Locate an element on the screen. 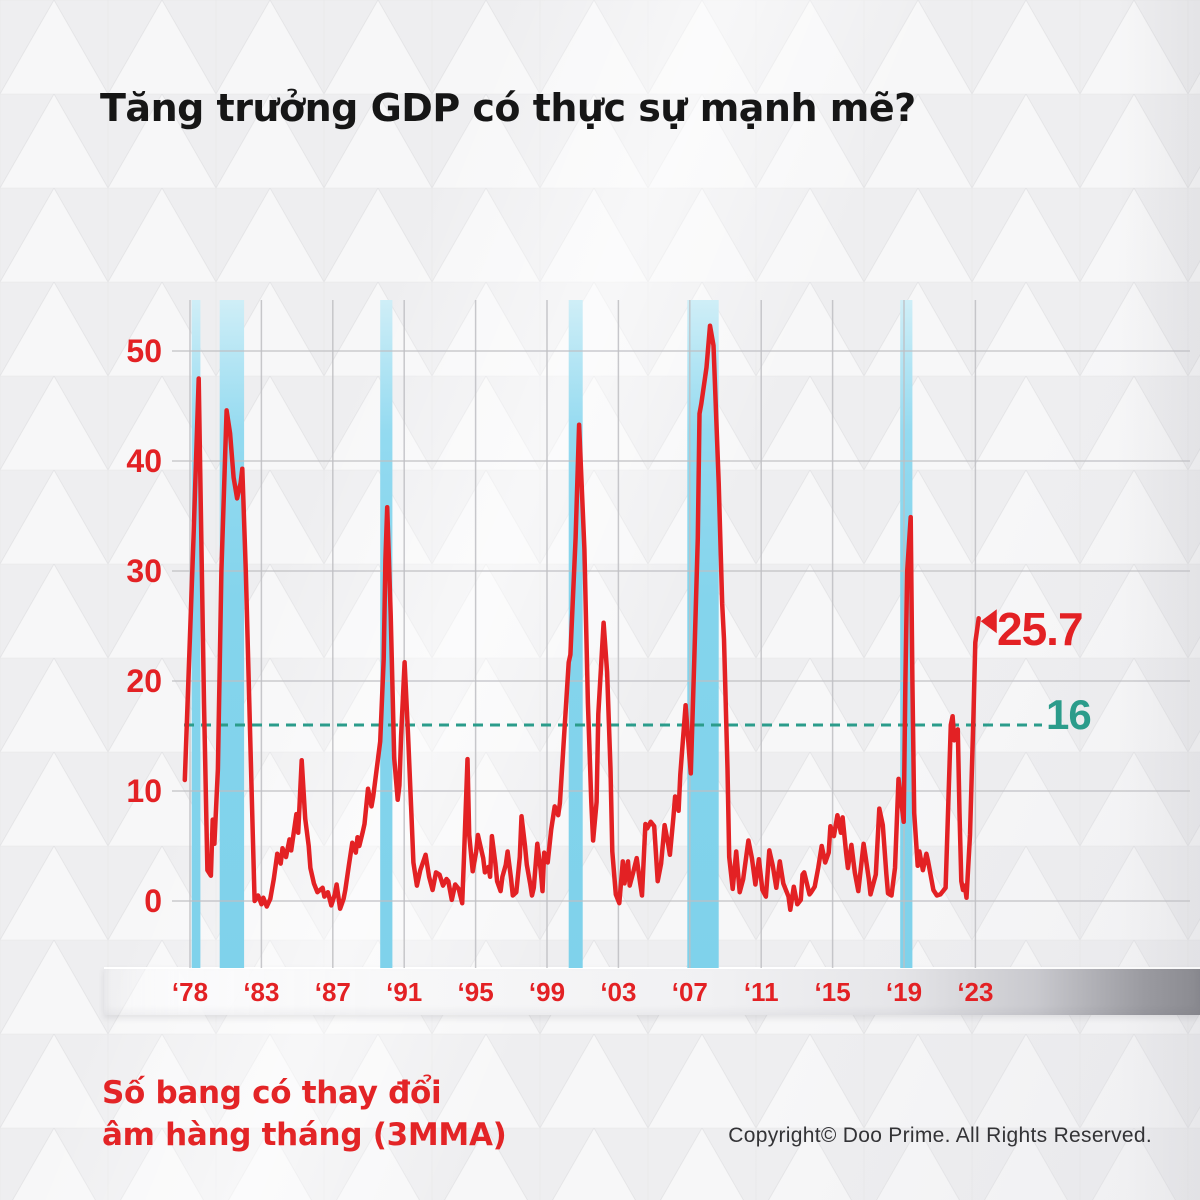 The image size is (1200, 1200). y-tick-label: 40 is located at coordinates (144, 461).